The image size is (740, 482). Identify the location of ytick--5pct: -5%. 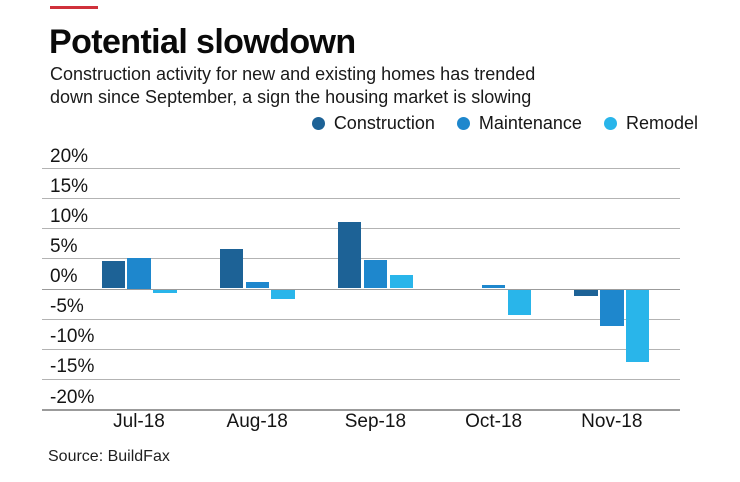
(67, 307).